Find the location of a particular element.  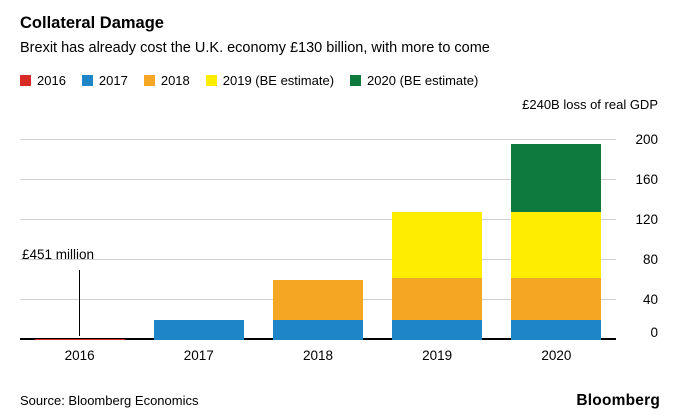

x-tick-label-2019: 2019 is located at coordinates (437, 355).